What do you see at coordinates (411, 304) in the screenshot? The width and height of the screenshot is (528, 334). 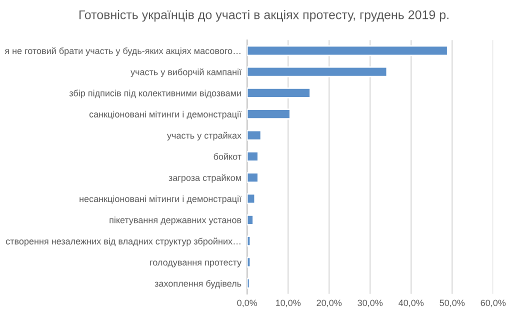 I see `x-tick-label: 40,0%` at bounding box center [411, 304].